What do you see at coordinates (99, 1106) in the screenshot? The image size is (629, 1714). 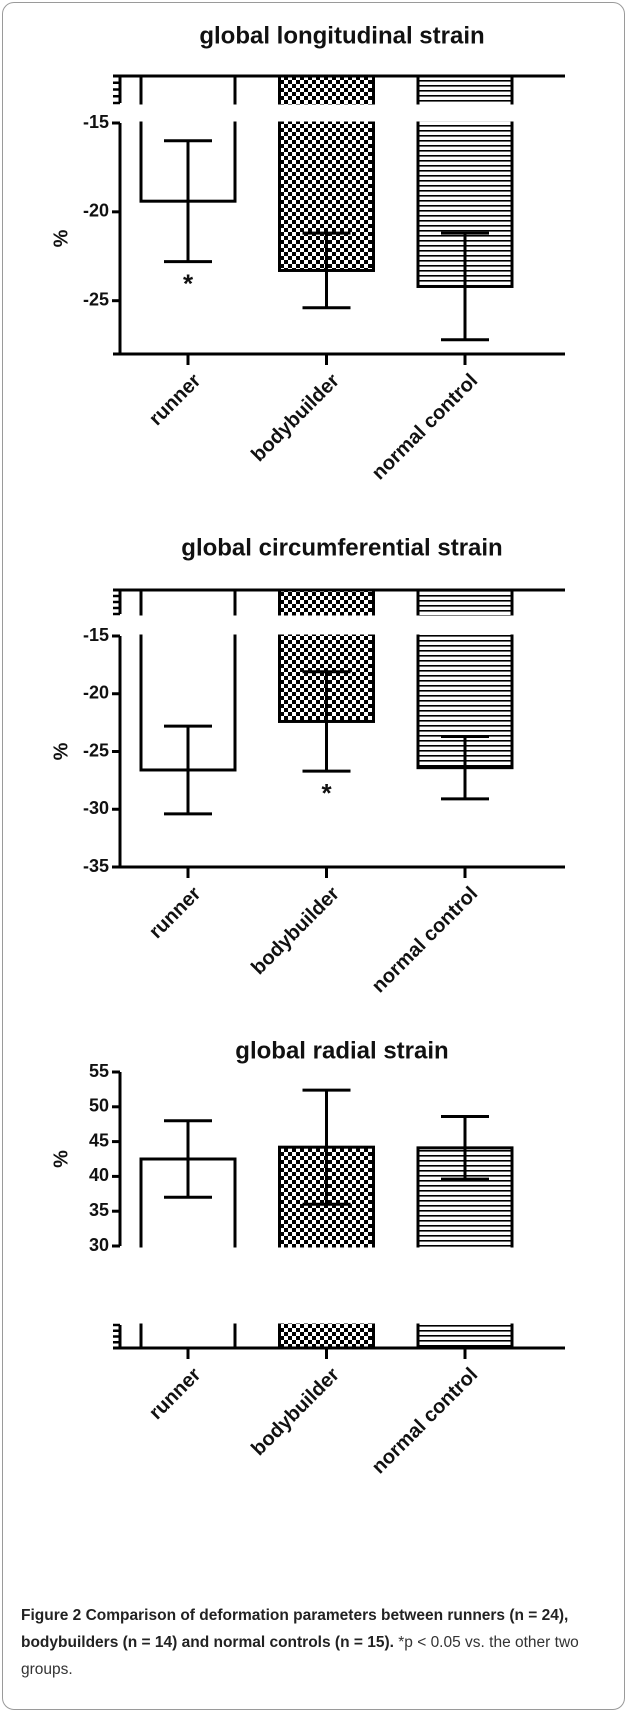 I see `y-tick-label: 50` at bounding box center [99, 1106].